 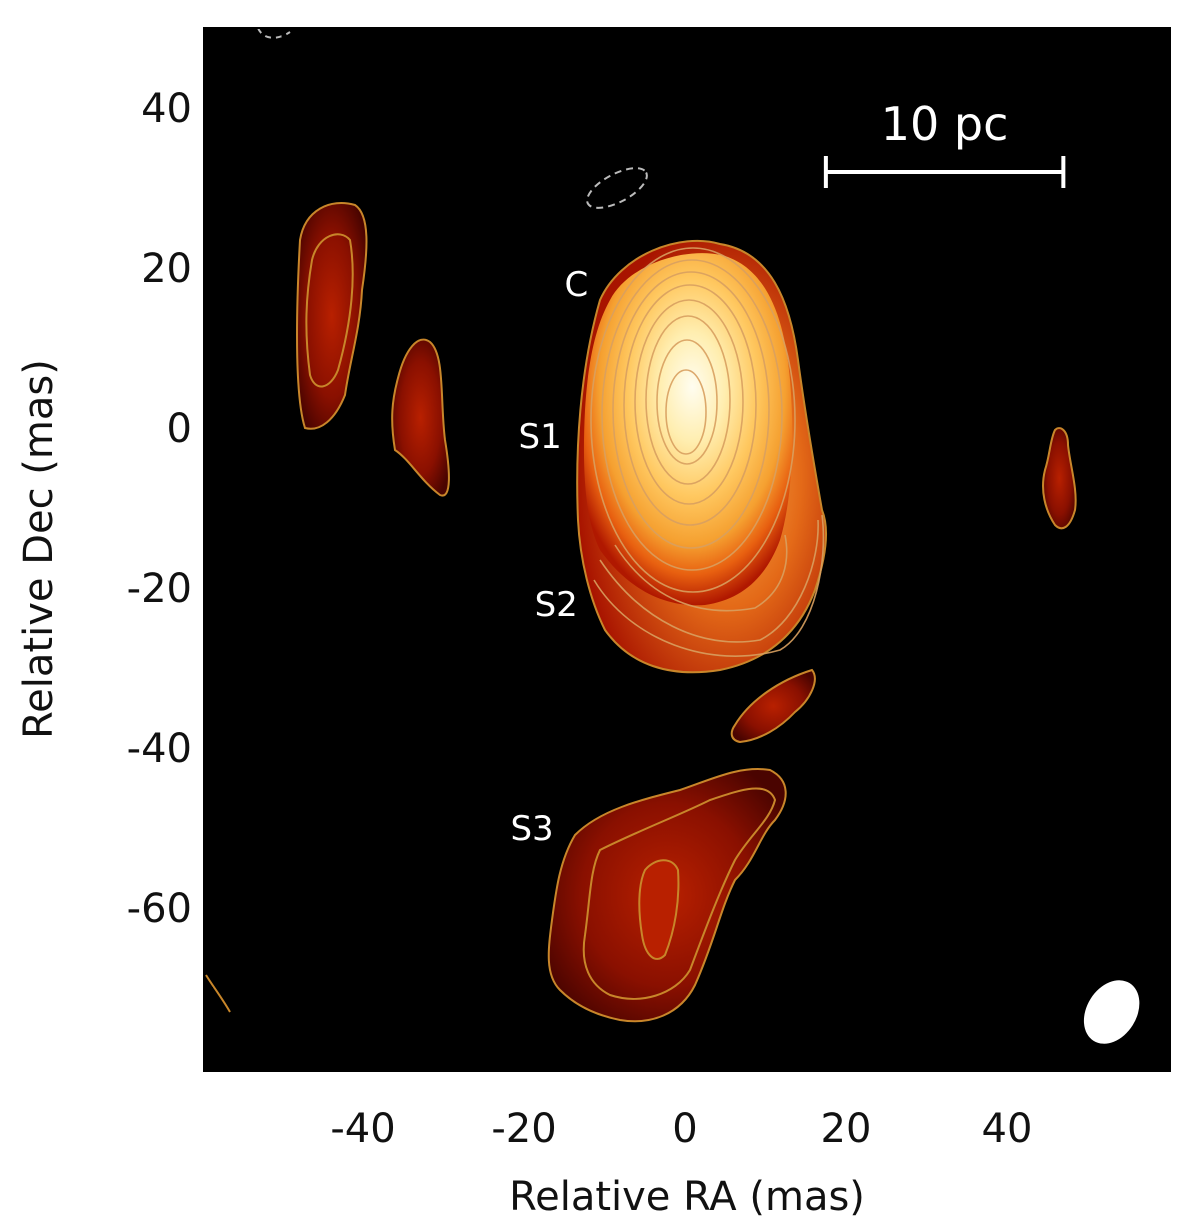 What do you see at coordinates (166, 269) in the screenshot?
I see `y-tick-label: 20` at bounding box center [166, 269].